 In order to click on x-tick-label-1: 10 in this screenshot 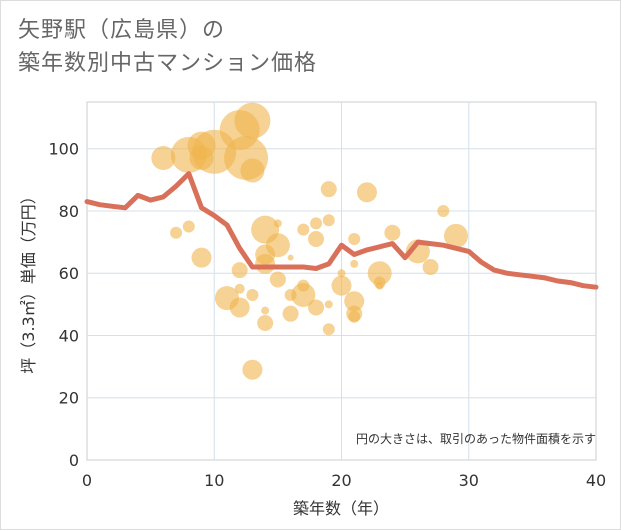, I will do `click(214, 480)`.